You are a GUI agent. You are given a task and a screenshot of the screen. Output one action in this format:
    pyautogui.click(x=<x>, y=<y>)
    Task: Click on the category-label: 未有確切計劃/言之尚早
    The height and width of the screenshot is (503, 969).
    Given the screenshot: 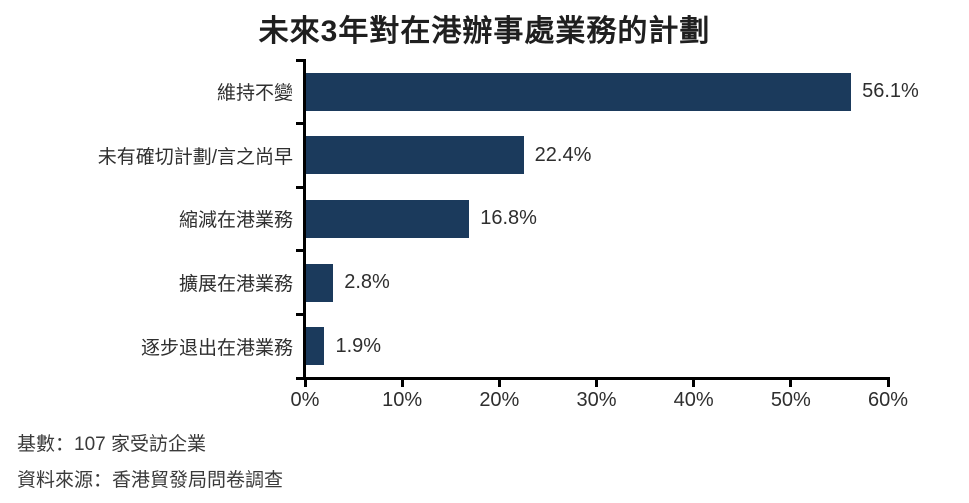 What is the action you would take?
    pyautogui.click(x=195, y=157)
    